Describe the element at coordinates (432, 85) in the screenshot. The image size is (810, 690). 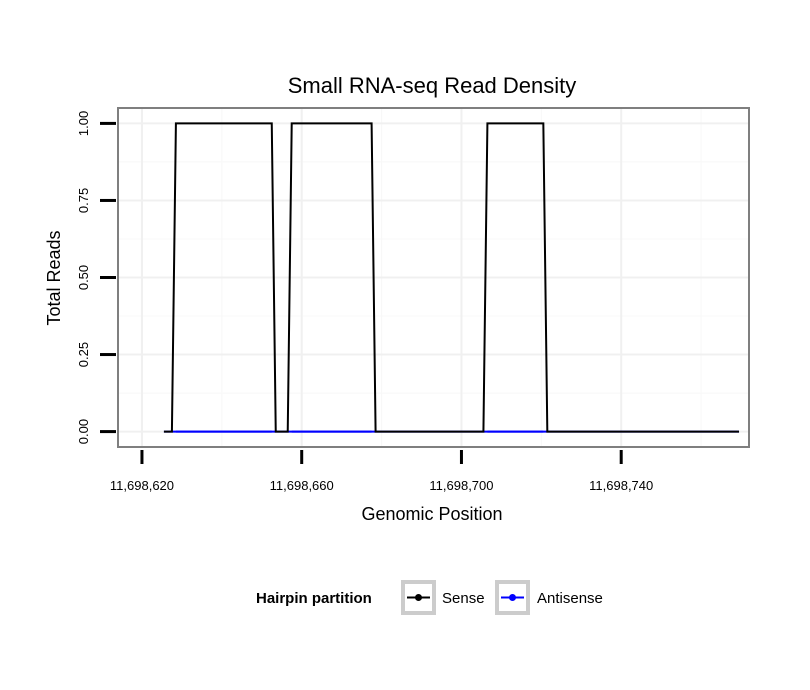
I see `chart-title: Small RNA-seq Read Density` at that location.